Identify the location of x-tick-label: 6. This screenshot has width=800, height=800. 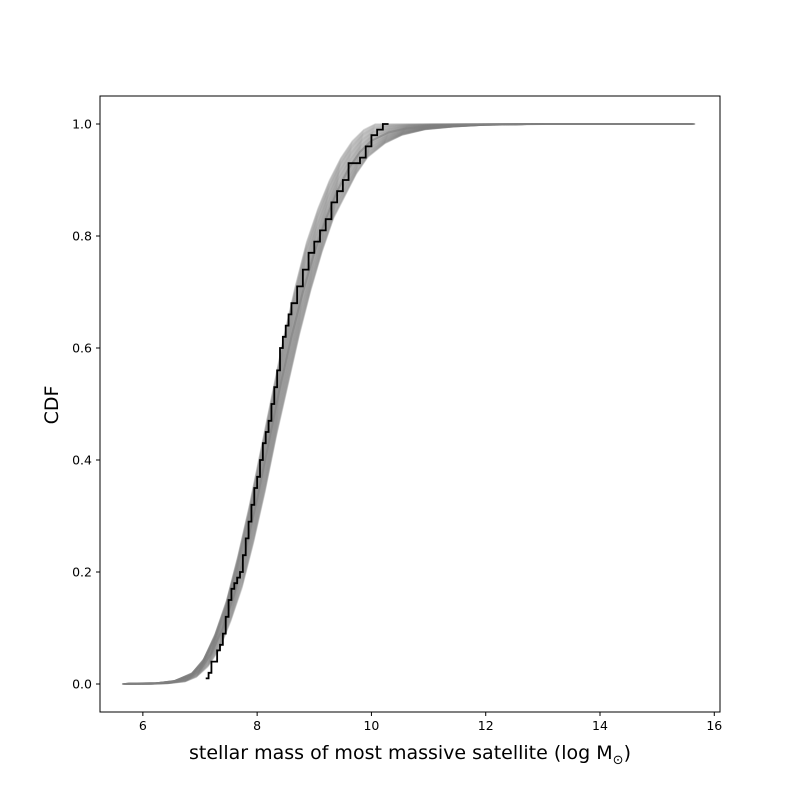
(143, 725).